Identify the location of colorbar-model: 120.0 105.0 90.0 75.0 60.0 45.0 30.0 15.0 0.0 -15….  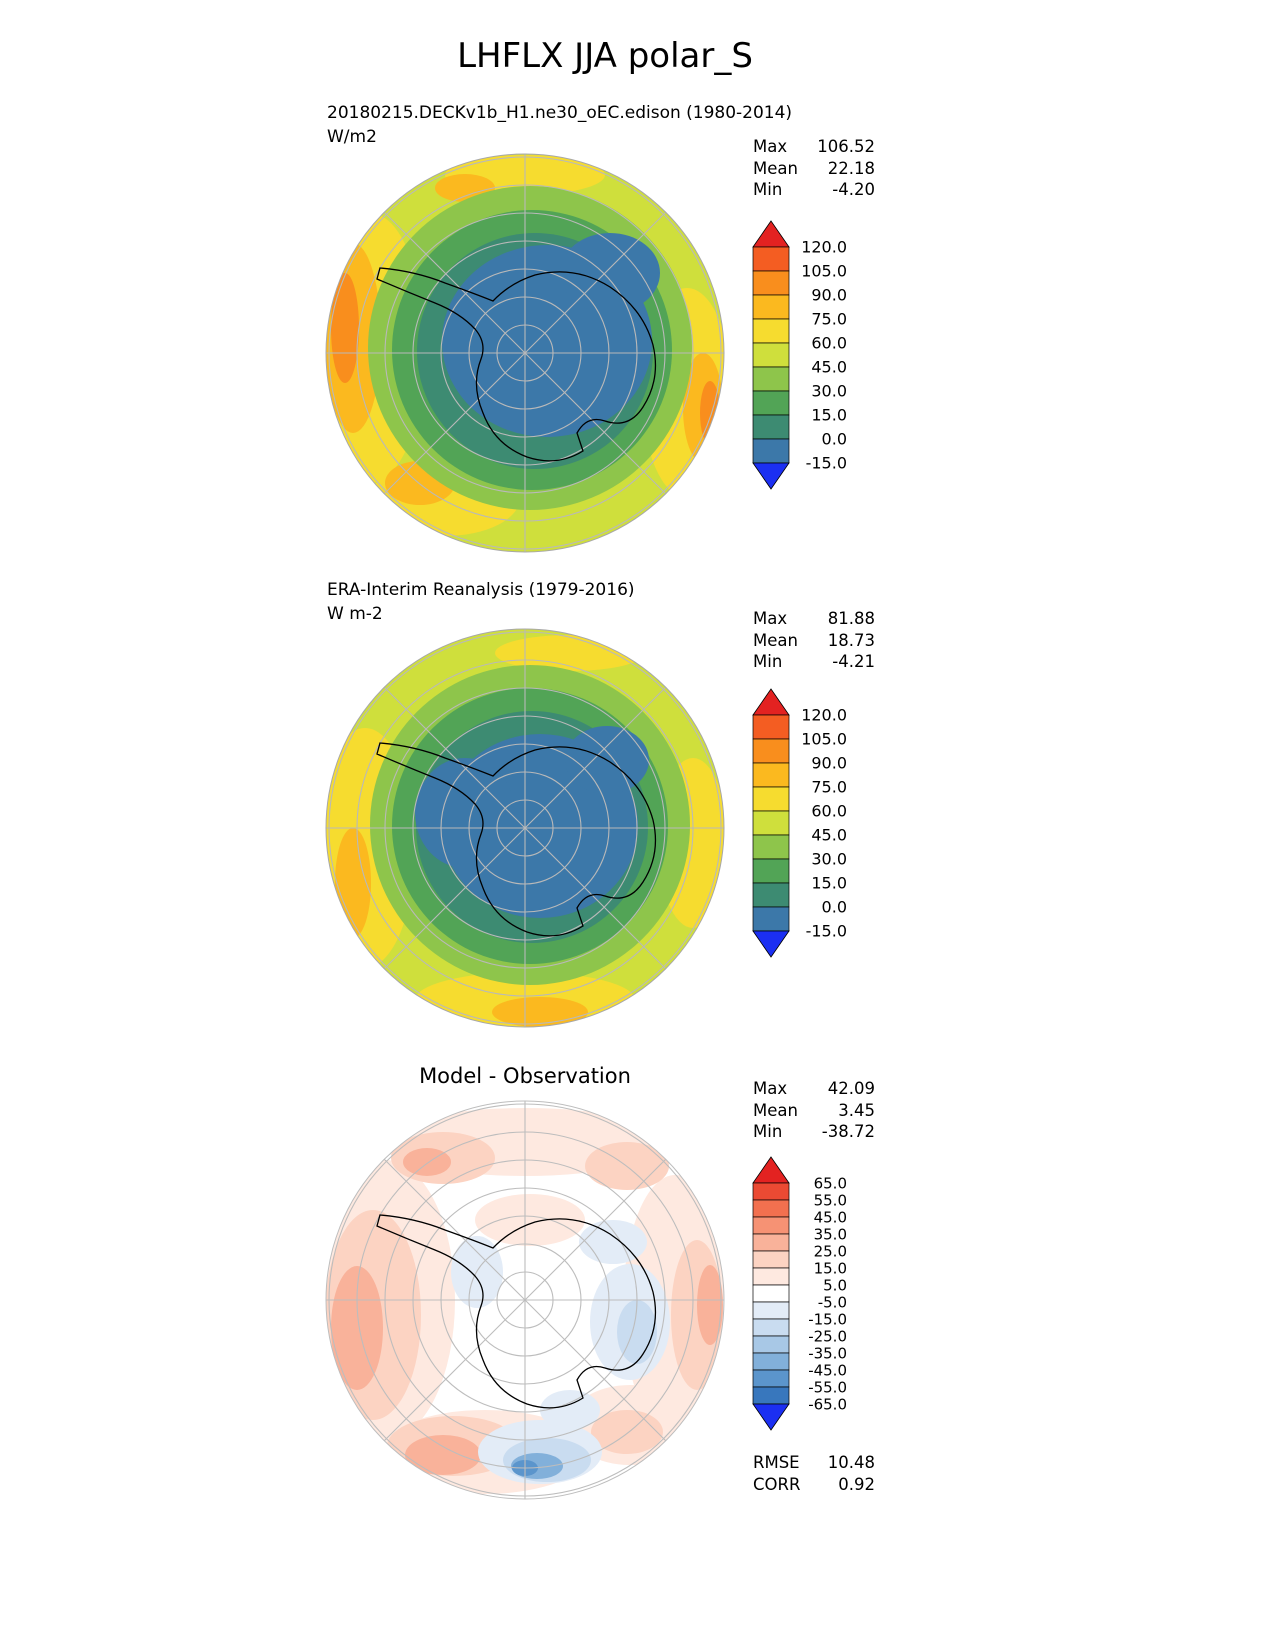
(832, 358).